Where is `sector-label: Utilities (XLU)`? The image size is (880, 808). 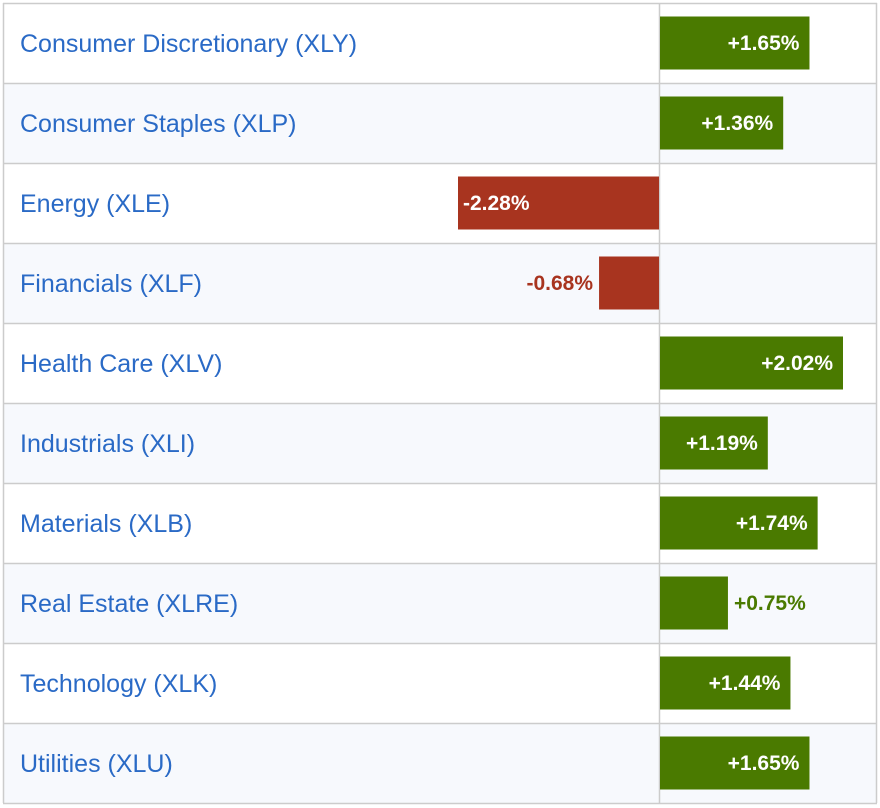
sector-label: Utilities (XLU) is located at coordinates (96, 764).